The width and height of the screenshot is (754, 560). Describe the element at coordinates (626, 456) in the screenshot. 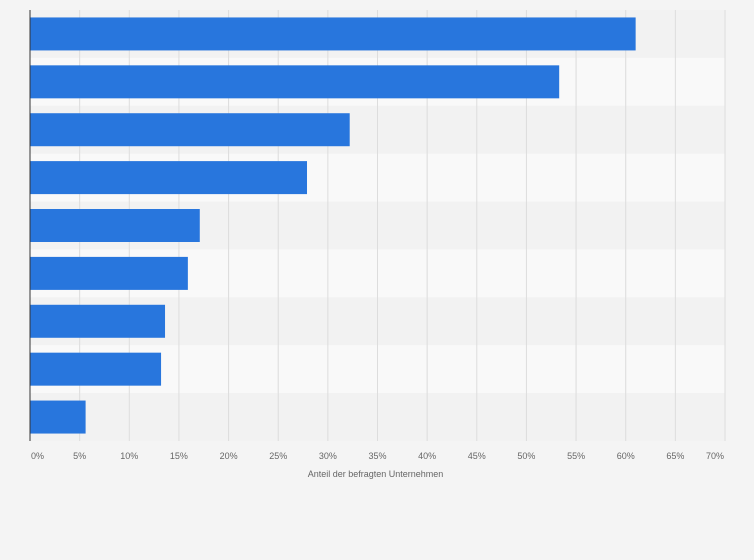

I see `x-tick-label: 60%` at that location.